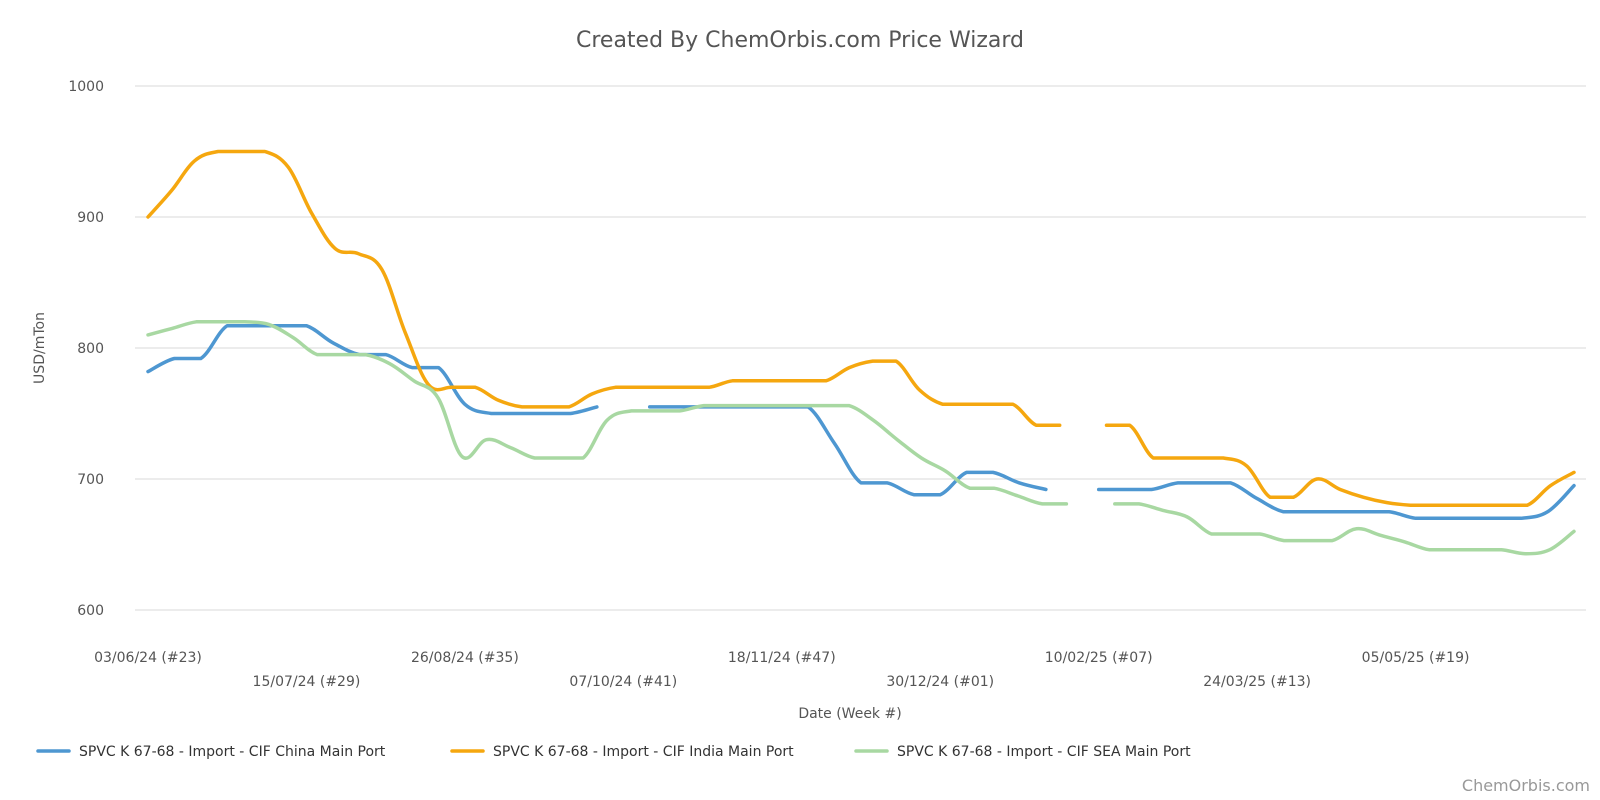 The width and height of the screenshot is (1600, 800). Describe the element at coordinates (86, 87) in the screenshot. I see `y-tick-label-1000: 1000` at that location.